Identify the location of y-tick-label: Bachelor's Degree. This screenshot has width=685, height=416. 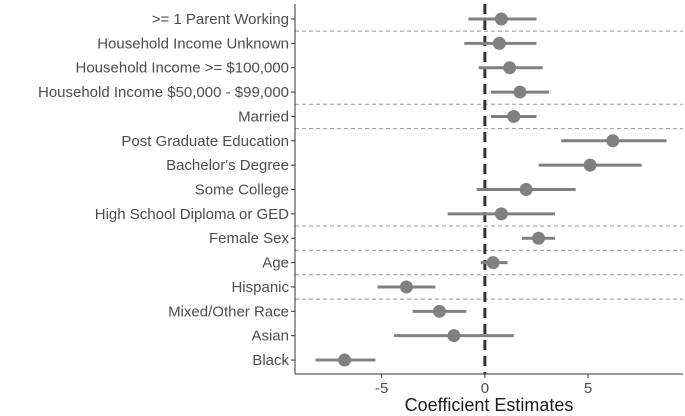
(227, 165).